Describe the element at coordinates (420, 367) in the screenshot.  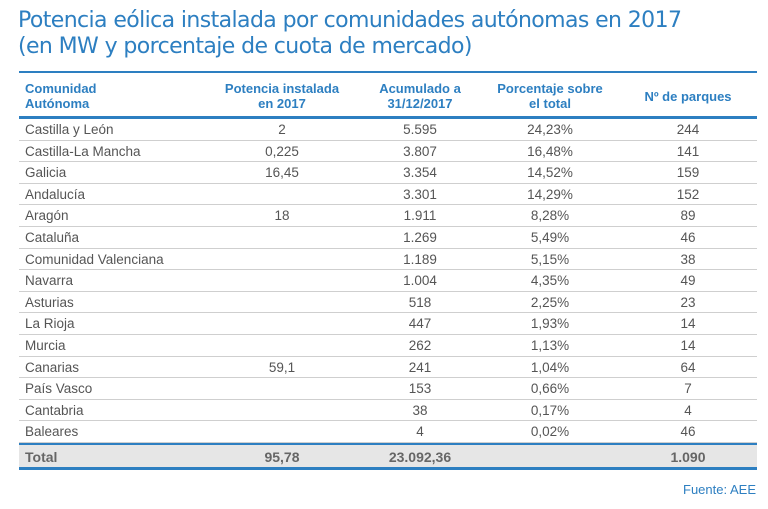
I see `cell-acumulado: 241` at that location.